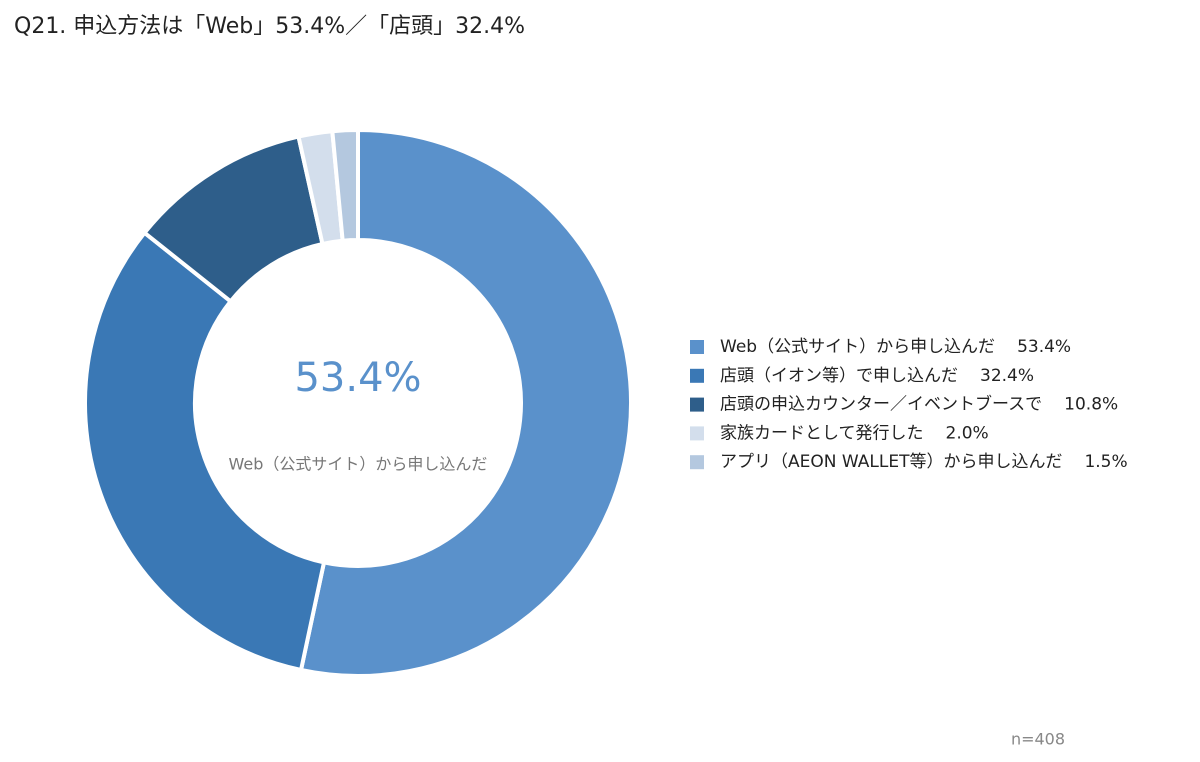  Describe the element at coordinates (1091, 405) in the screenshot. I see `legend-value: 10.8%` at that location.